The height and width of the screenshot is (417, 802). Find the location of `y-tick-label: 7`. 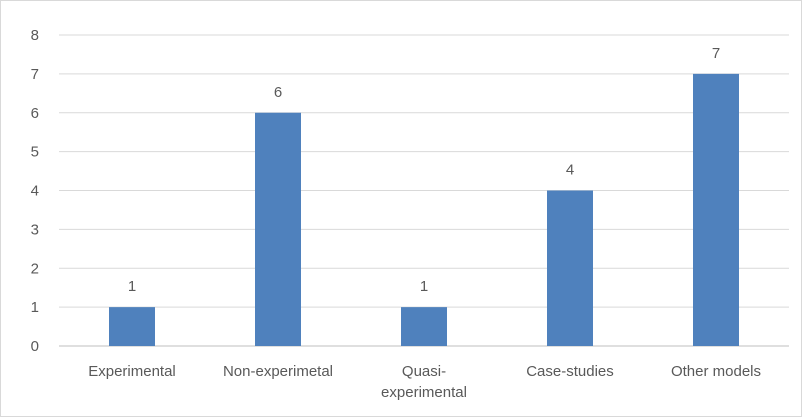

y-tick-label: 7 is located at coordinates (35, 74).